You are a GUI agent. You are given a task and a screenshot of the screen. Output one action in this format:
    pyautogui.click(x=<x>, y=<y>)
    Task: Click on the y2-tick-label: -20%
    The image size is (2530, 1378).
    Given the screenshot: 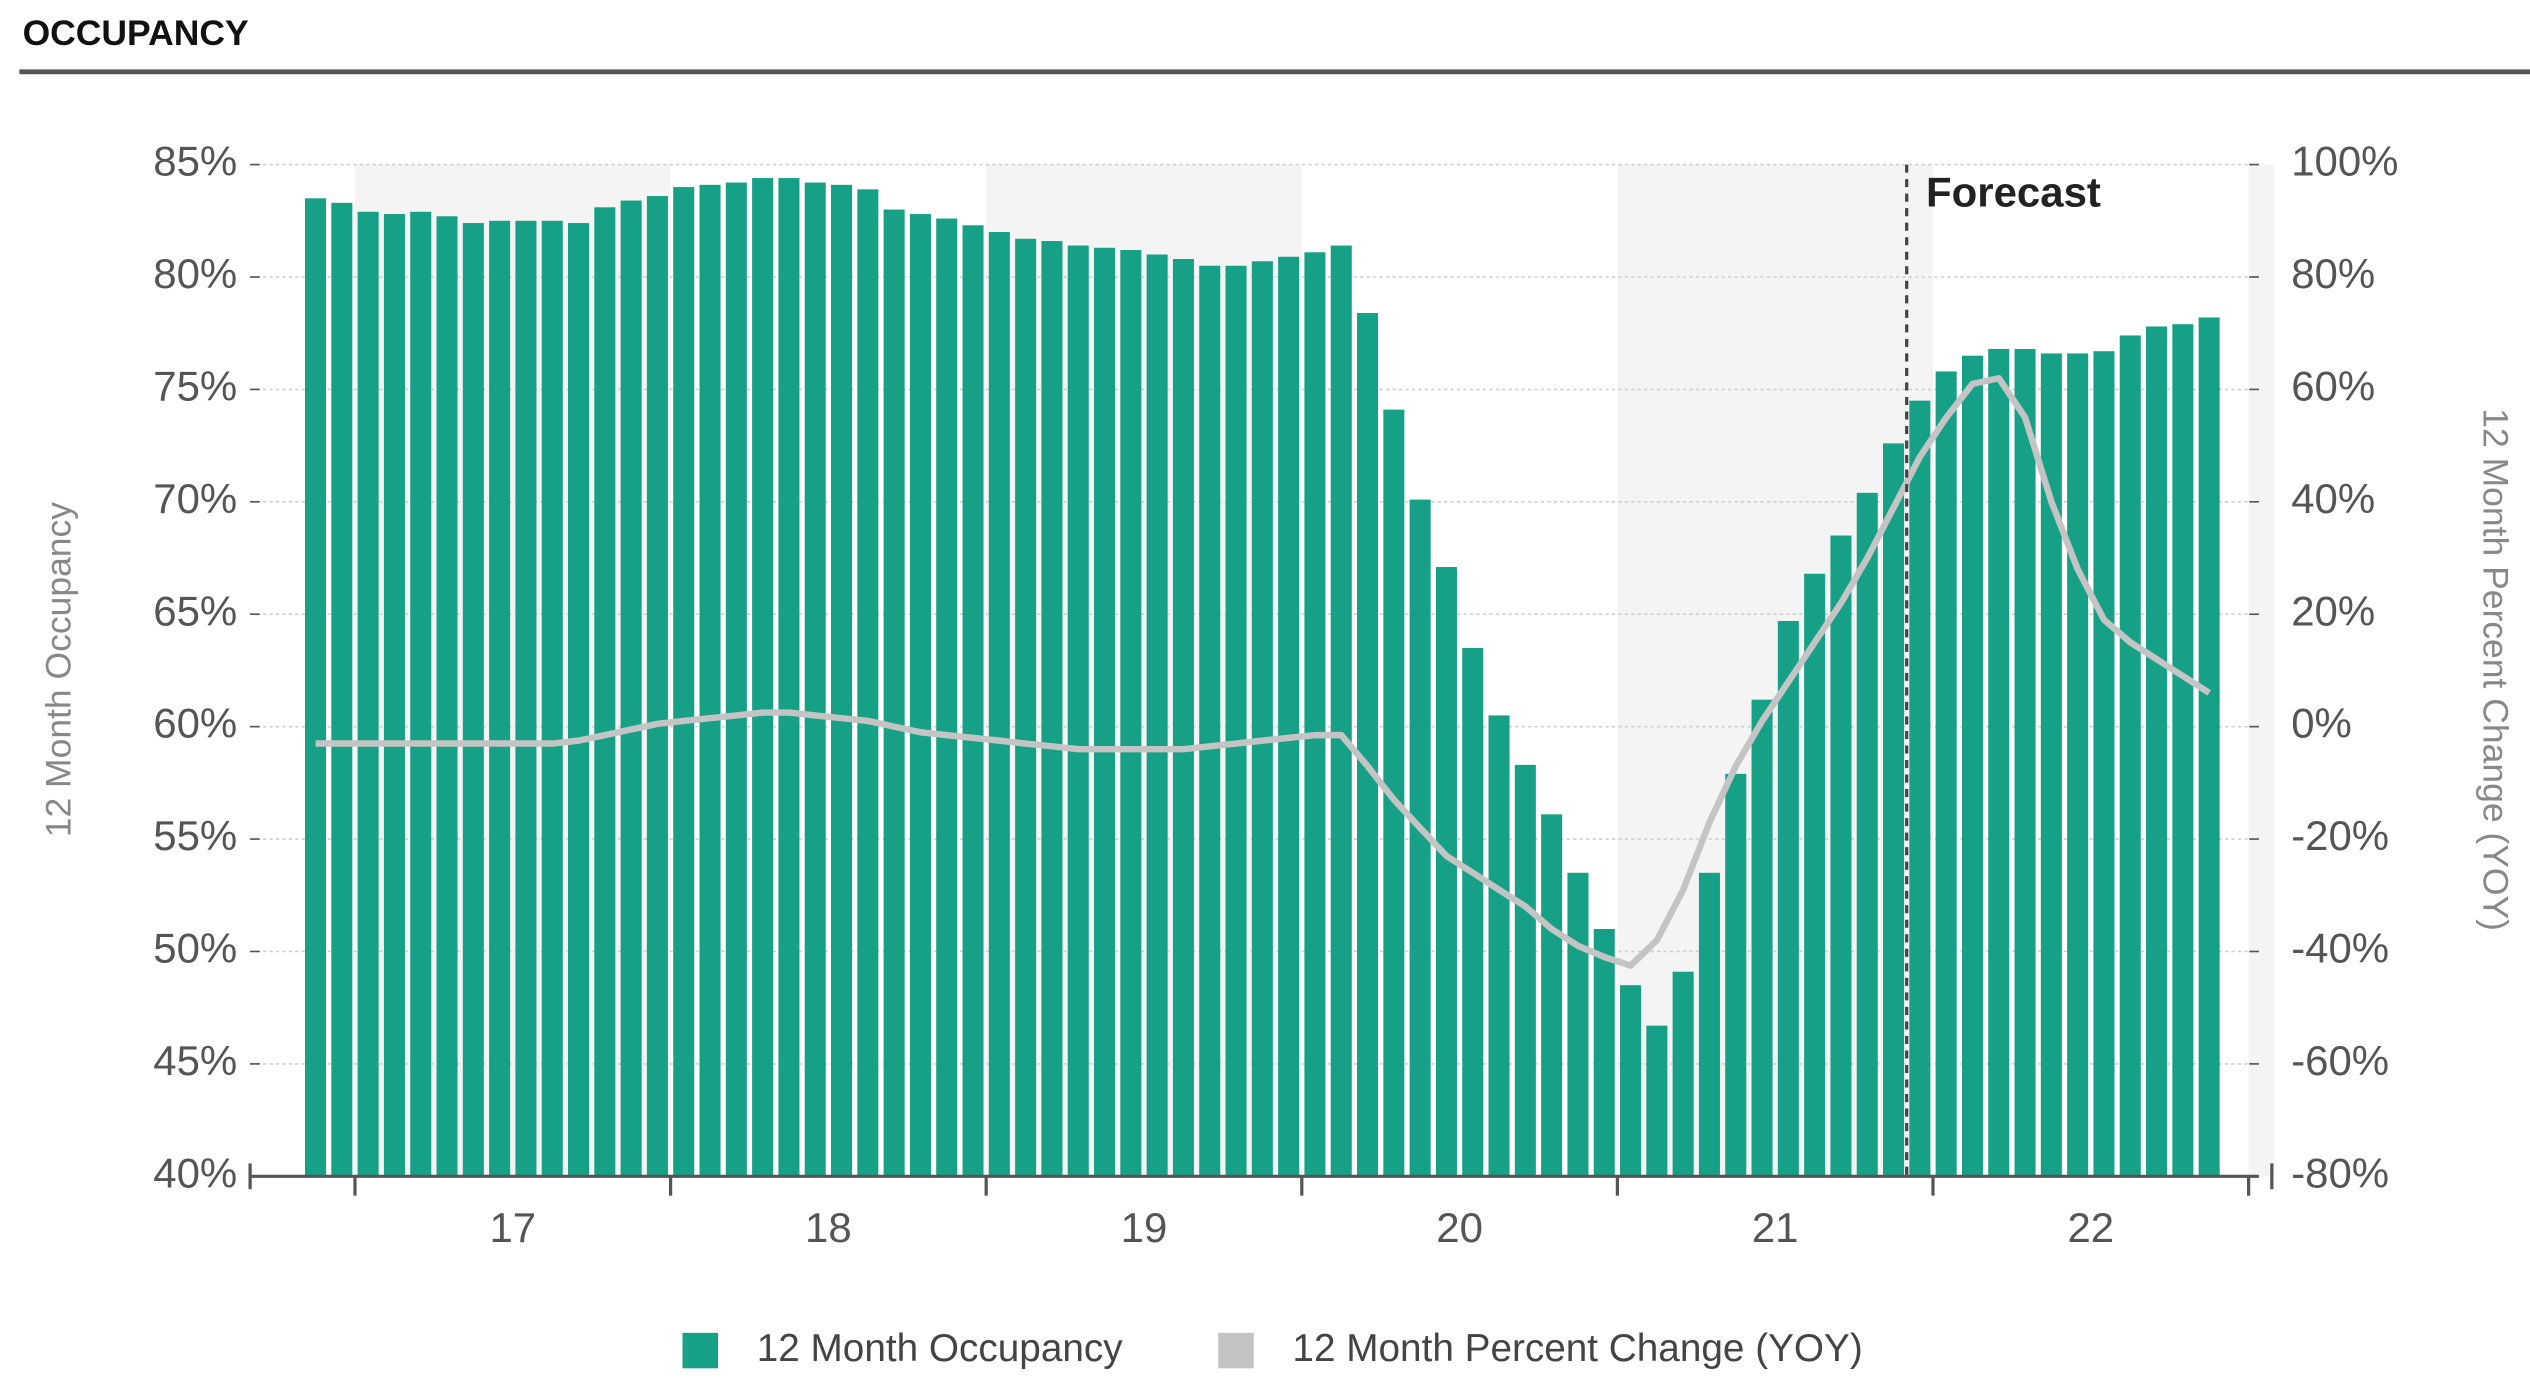 What is the action you would take?
    pyautogui.click(x=2340, y=835)
    